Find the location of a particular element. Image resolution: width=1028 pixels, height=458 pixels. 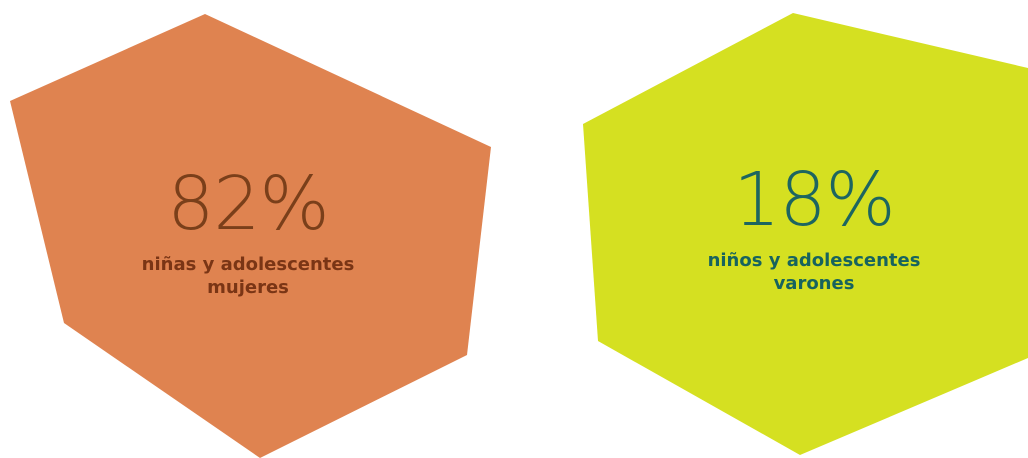

percent-value: 82% is located at coordinates (248, 204).